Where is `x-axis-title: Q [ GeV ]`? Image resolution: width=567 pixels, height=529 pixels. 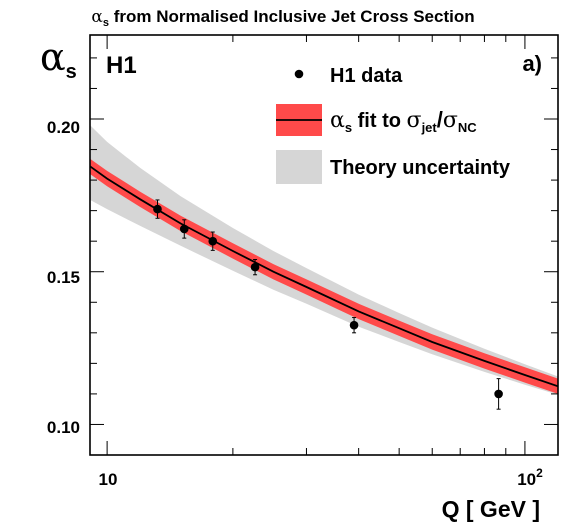
x-axis-title: Q [ GeV ] is located at coordinates (491, 509).